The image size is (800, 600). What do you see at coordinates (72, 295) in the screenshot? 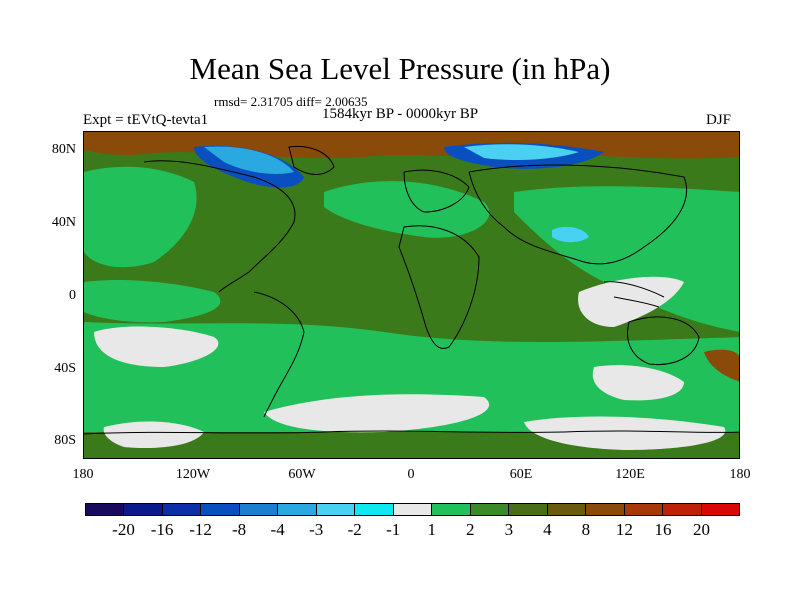
I see `lat-tick-0: 0` at bounding box center [72, 295].